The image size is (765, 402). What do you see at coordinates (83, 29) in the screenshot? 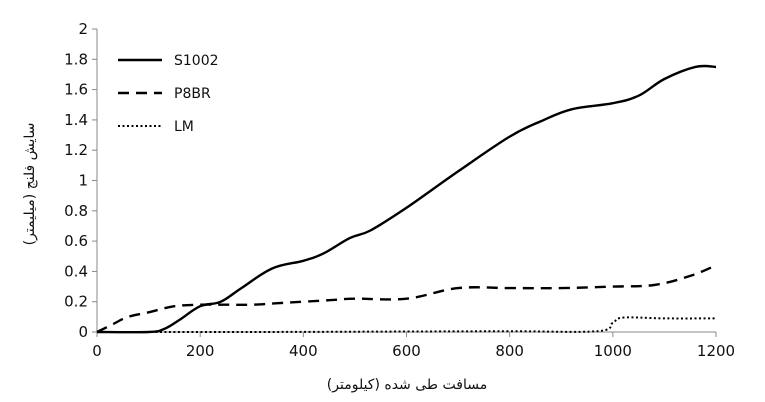
I see `y-tick-label: 2` at bounding box center [83, 29].